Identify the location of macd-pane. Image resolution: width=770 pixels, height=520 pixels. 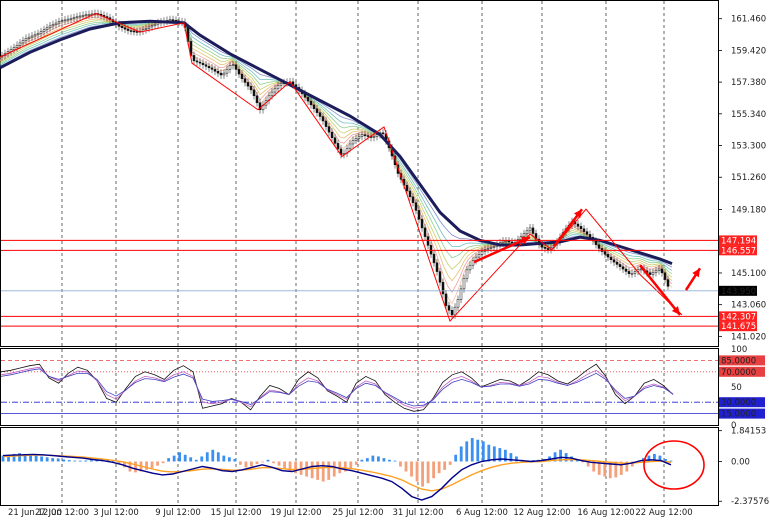
(353, 469).